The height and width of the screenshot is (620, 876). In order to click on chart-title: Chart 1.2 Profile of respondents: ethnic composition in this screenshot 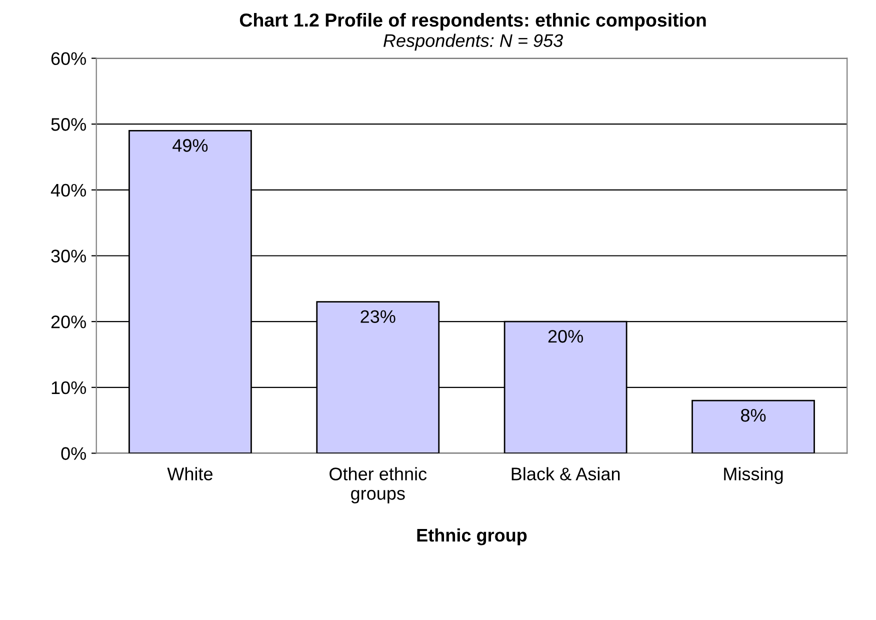, I will do `click(473, 21)`.